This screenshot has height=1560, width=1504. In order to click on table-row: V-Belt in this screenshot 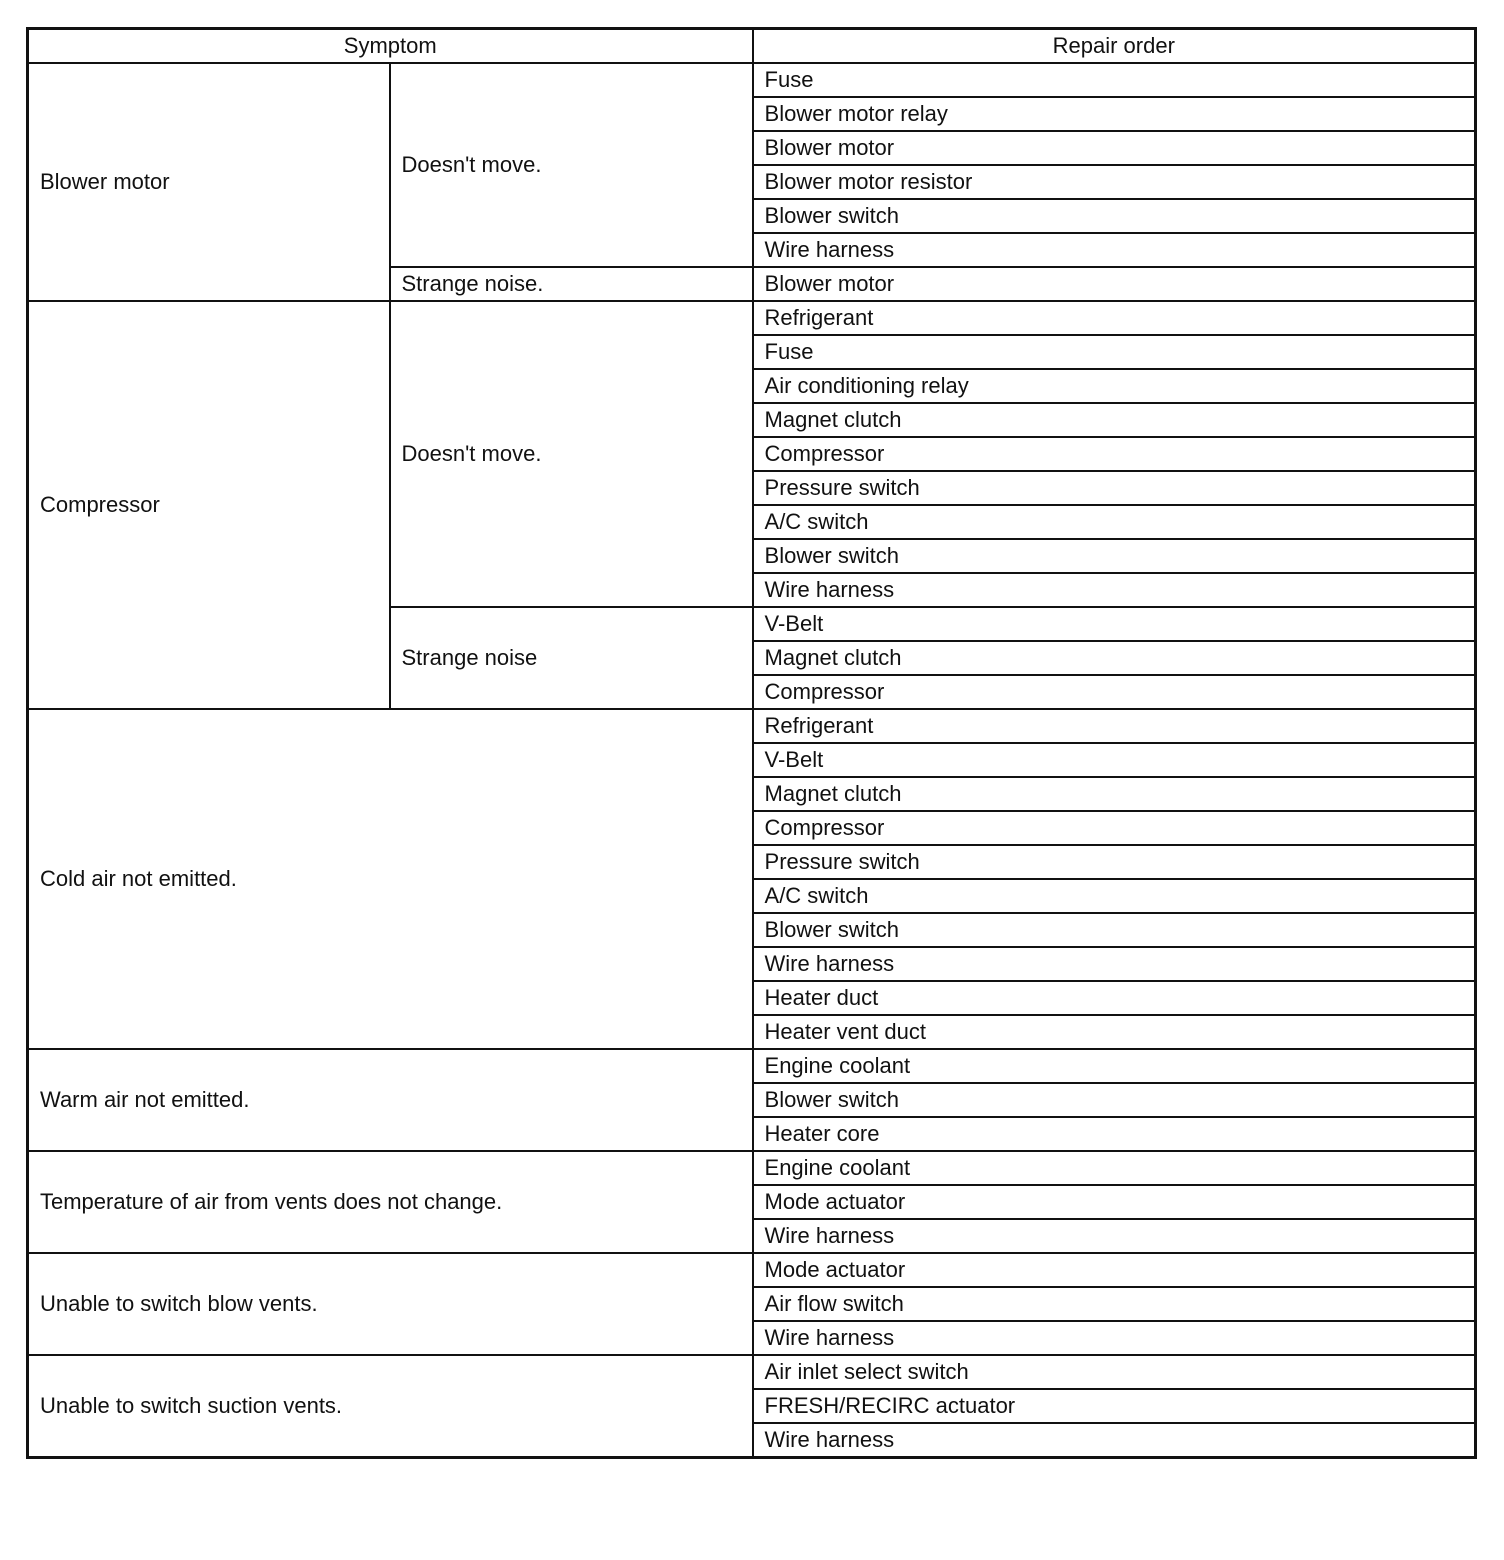, I will do `click(752, 760)`.